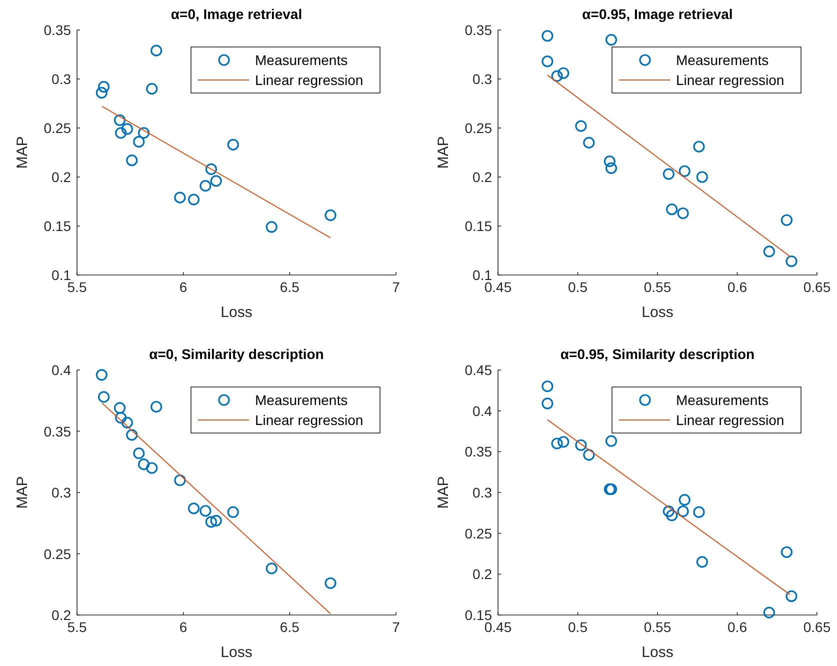 The image size is (837, 666). What do you see at coordinates (657, 354) in the screenshot?
I see `chart-title: α=0.95, Similarity description` at bounding box center [657, 354].